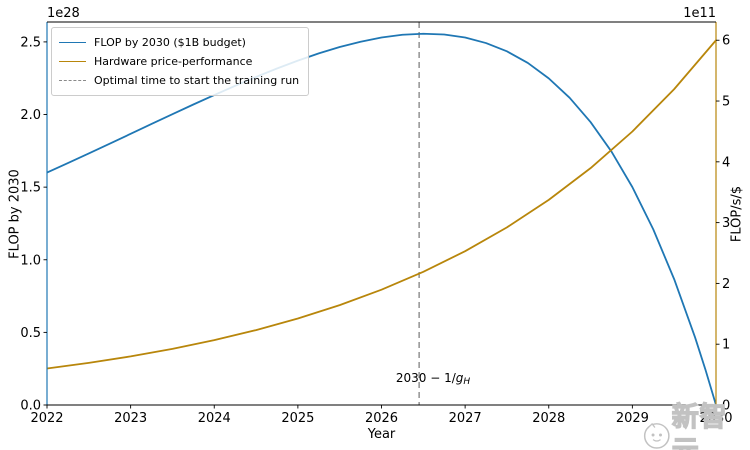 This screenshot has width=750, height=450. Describe the element at coordinates (726, 345) in the screenshot. I see `right-y-tick-label: 1` at that location.